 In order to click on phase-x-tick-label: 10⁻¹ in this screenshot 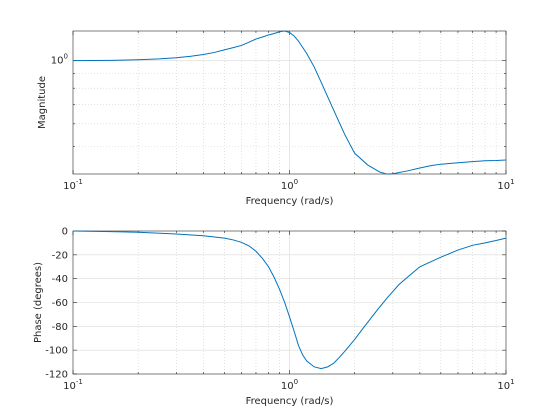, I will do `click(73, 385)`.